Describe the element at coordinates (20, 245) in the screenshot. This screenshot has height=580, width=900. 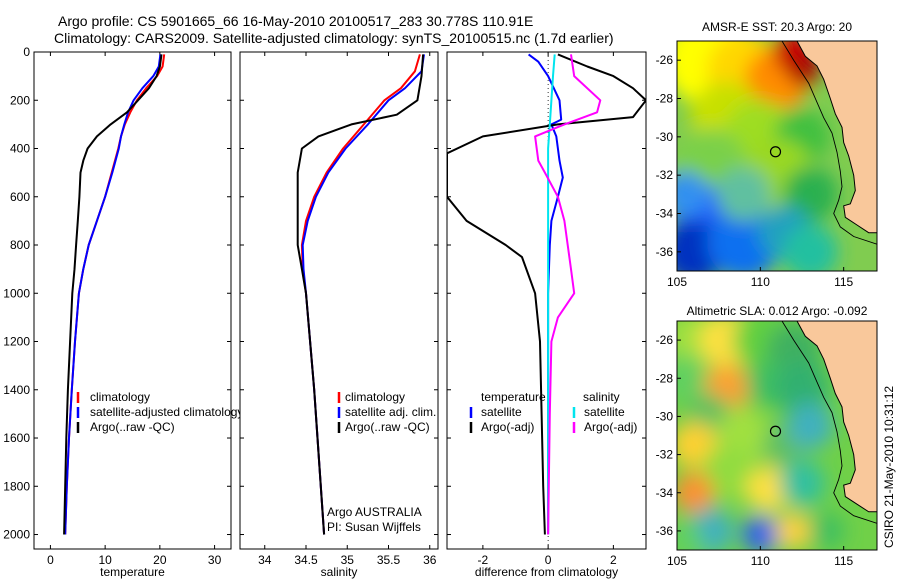
I see `y-tick-label: 800` at that location.